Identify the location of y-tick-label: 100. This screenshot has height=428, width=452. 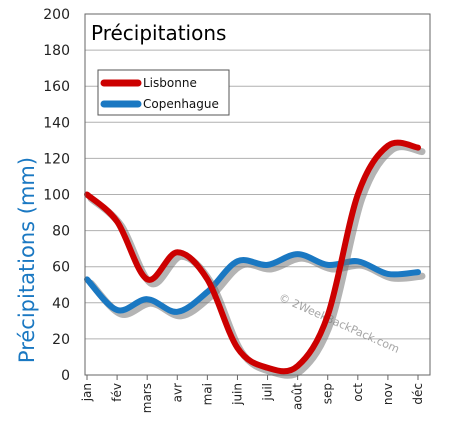
(56, 196).